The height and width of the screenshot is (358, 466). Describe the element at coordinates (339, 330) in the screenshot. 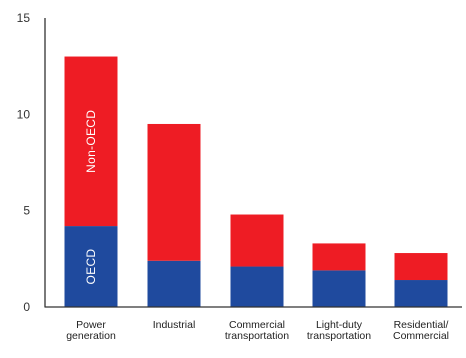

I see `x-category-label: Light-duty transportation` at that location.